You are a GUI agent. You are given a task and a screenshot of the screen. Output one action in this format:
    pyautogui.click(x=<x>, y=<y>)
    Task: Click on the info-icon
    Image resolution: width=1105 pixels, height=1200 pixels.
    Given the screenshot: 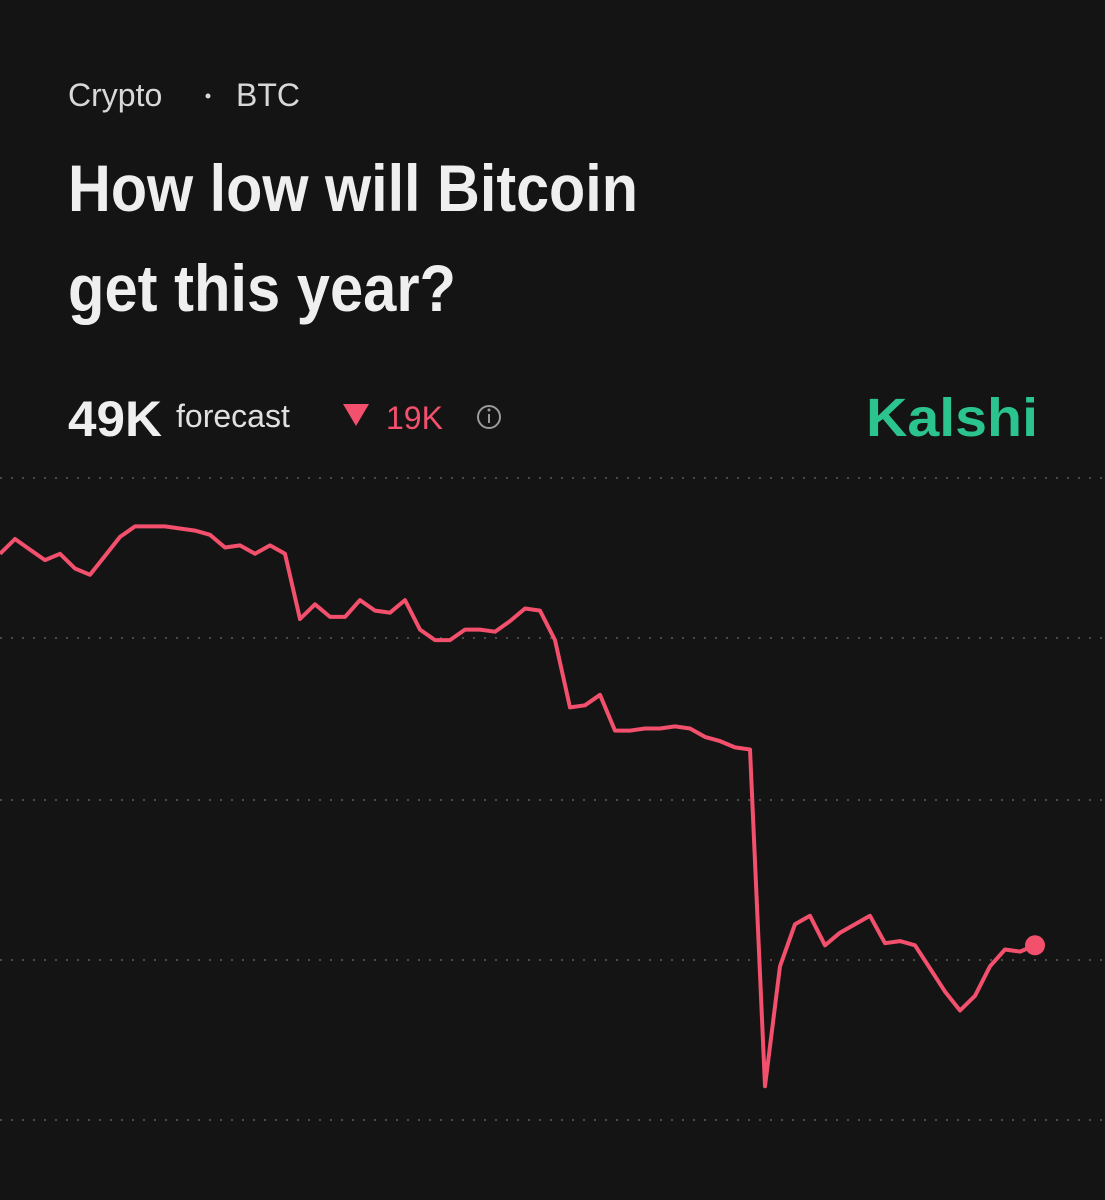 What is the action you would take?
    pyautogui.click(x=489, y=417)
    